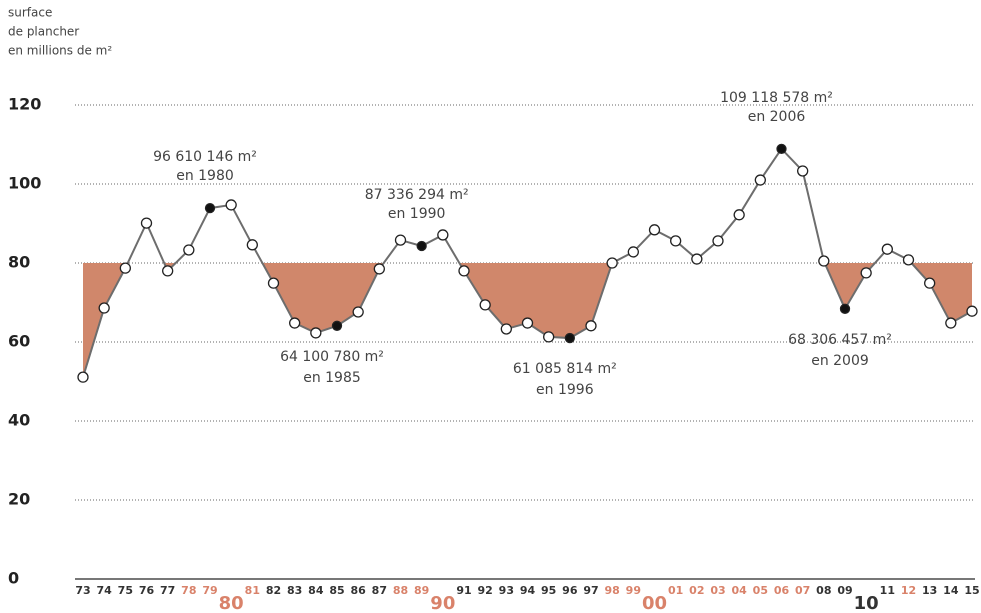 The height and width of the screenshot is (613, 981). I want to click on x-tick-label: 93, so click(506, 590).